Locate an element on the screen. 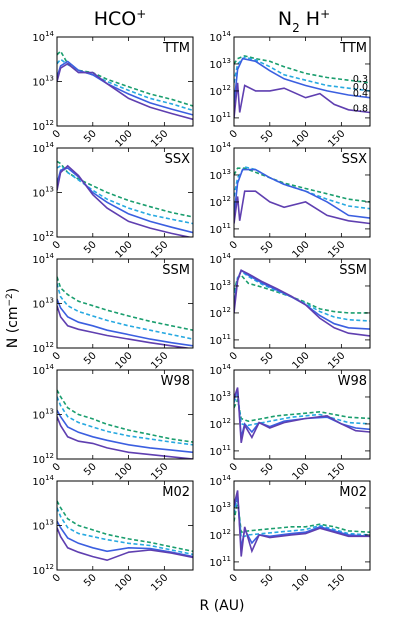  y-axis-label: N (cm−2) is located at coordinates (13, 318).